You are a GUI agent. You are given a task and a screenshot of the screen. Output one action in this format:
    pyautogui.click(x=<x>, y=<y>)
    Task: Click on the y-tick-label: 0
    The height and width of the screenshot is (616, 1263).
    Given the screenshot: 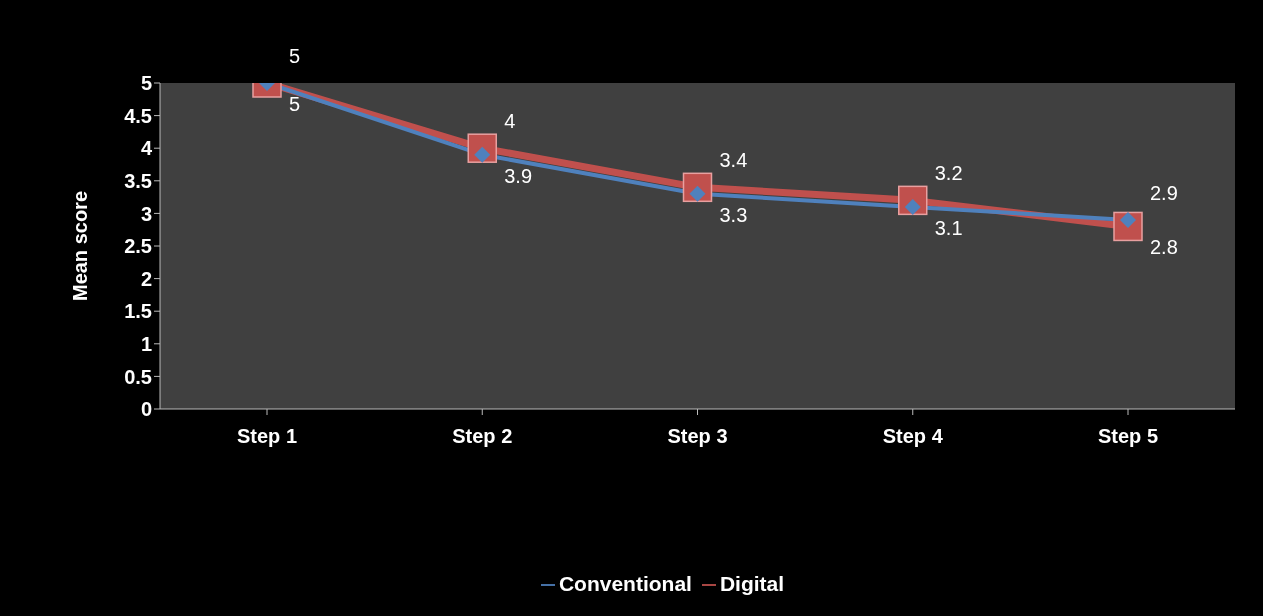 What is the action you would take?
    pyautogui.click(x=146, y=409)
    